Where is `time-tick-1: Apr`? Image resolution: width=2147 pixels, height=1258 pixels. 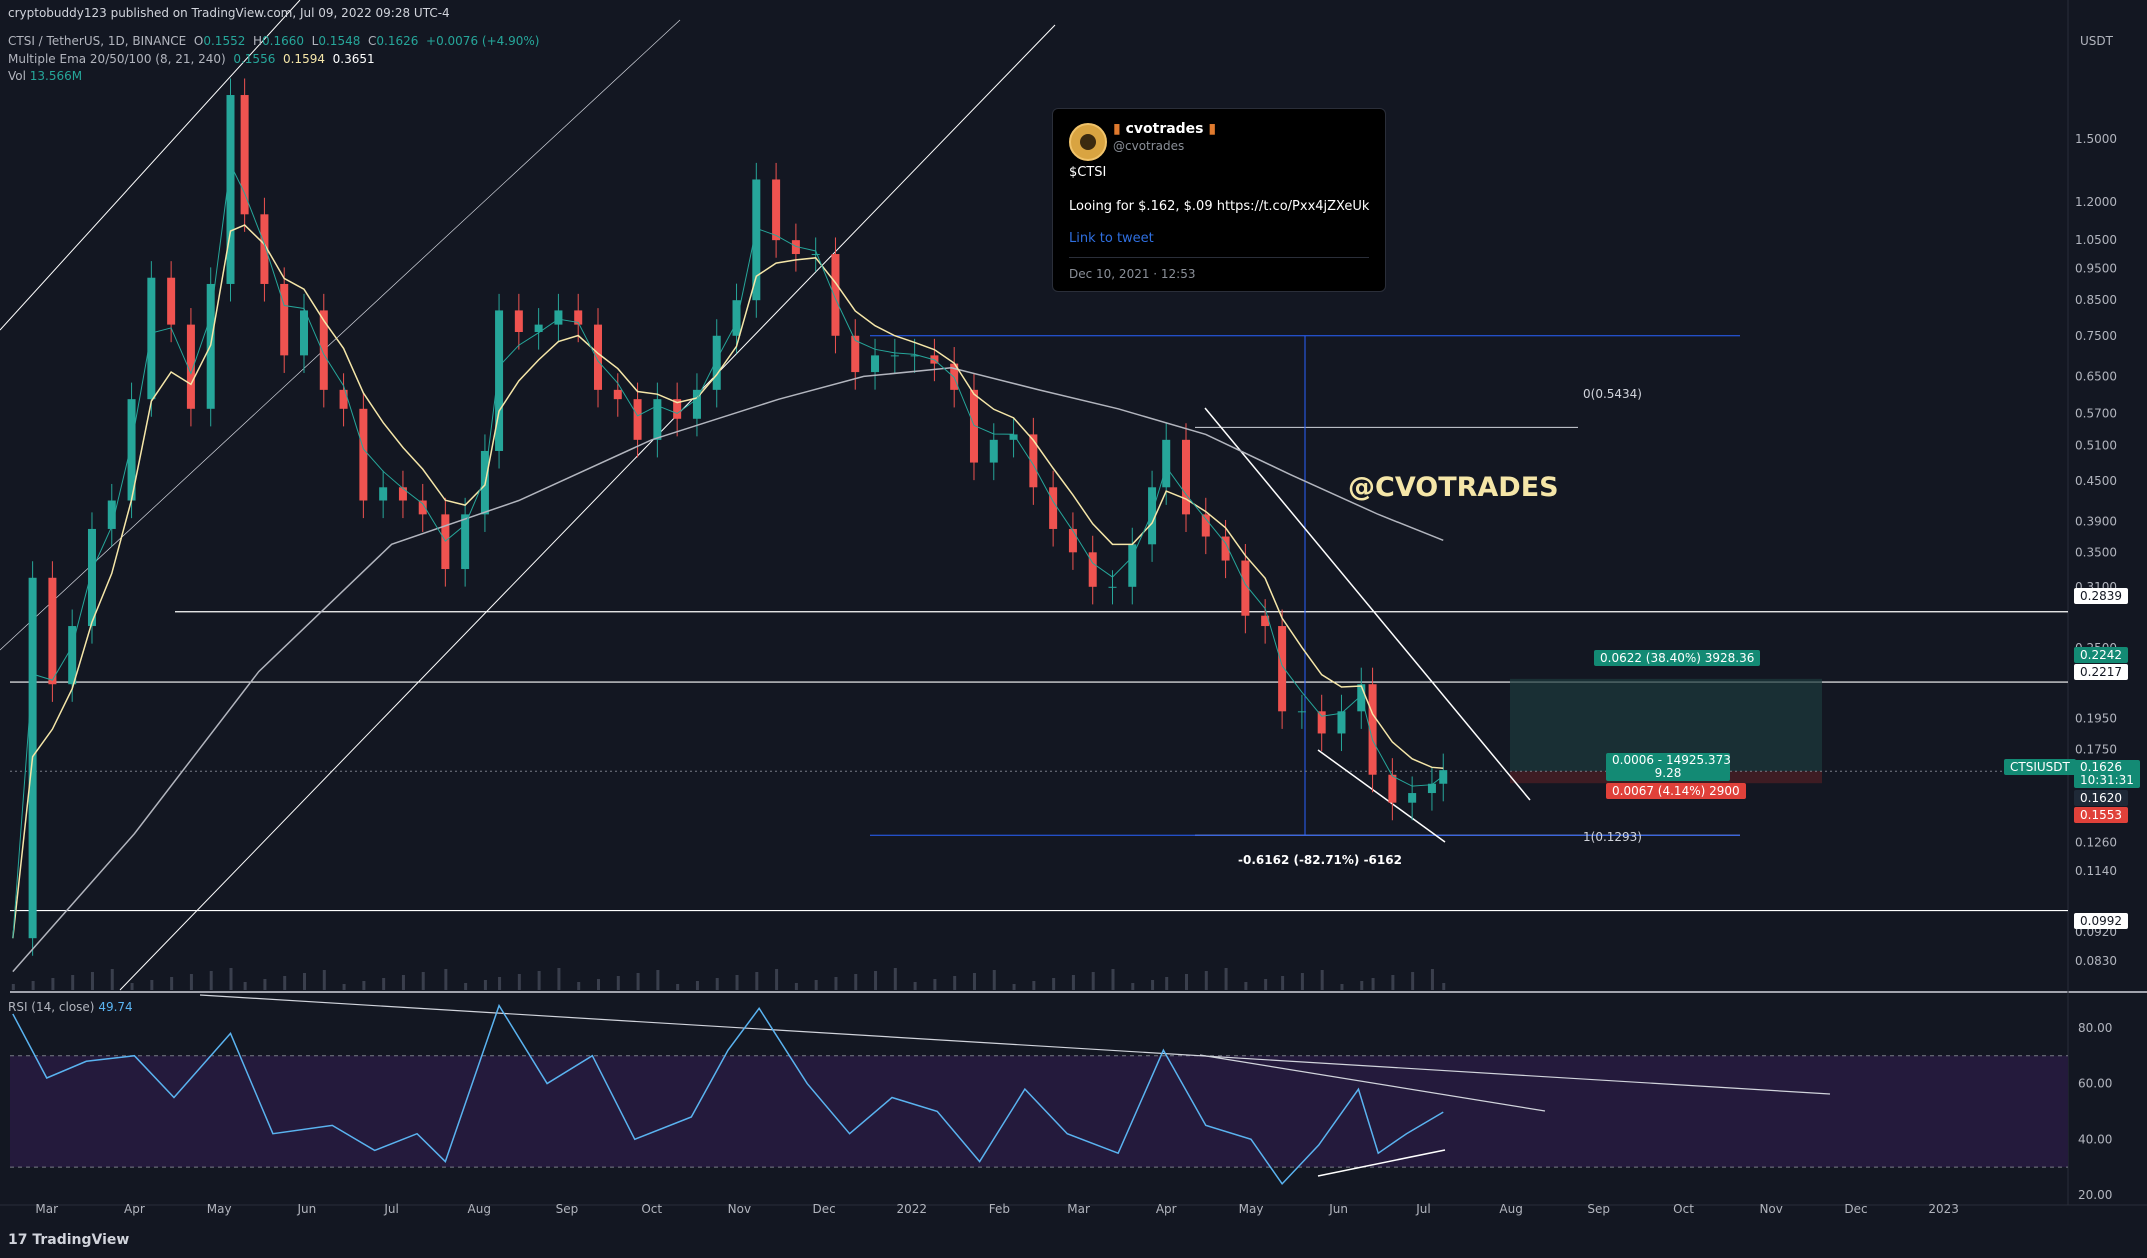 time-tick-1: Apr is located at coordinates (134, 1209).